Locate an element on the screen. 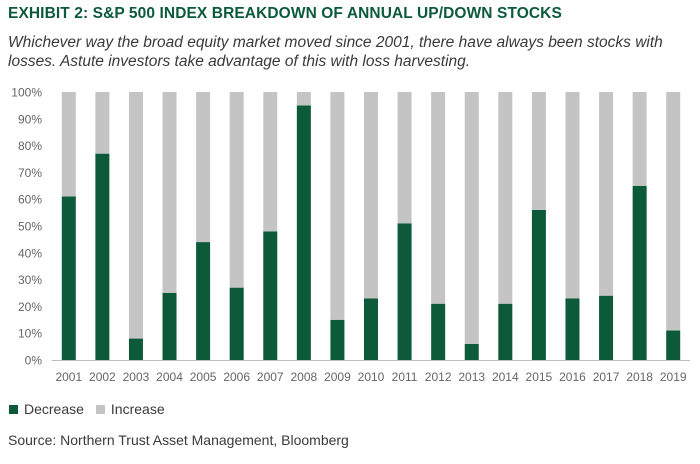 Image resolution: width=700 pixels, height=464 pixels. legend-item-increase: Increase is located at coordinates (130, 409).